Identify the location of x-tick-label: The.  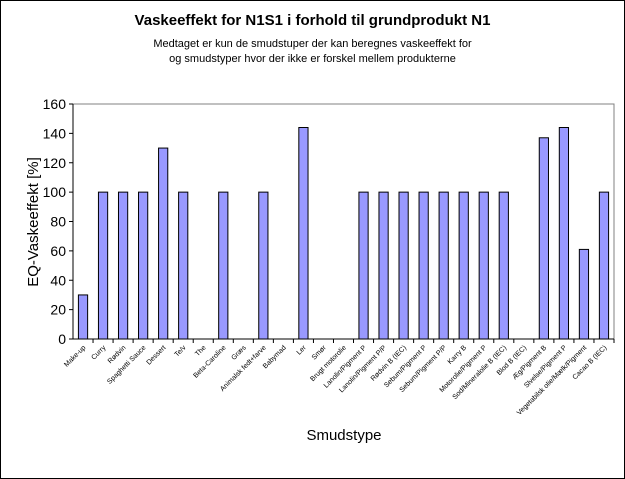
(201, 351).